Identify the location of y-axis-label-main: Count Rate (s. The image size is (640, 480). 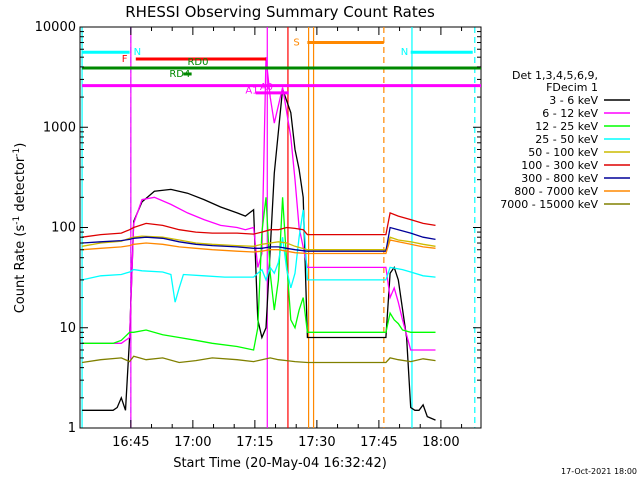
(20, 269).